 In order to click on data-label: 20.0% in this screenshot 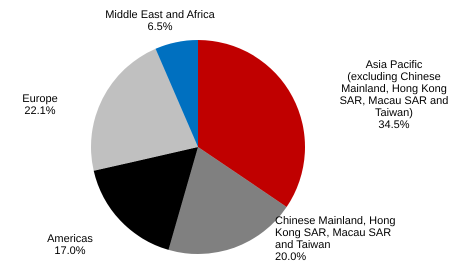, I will do `click(290, 257)`.